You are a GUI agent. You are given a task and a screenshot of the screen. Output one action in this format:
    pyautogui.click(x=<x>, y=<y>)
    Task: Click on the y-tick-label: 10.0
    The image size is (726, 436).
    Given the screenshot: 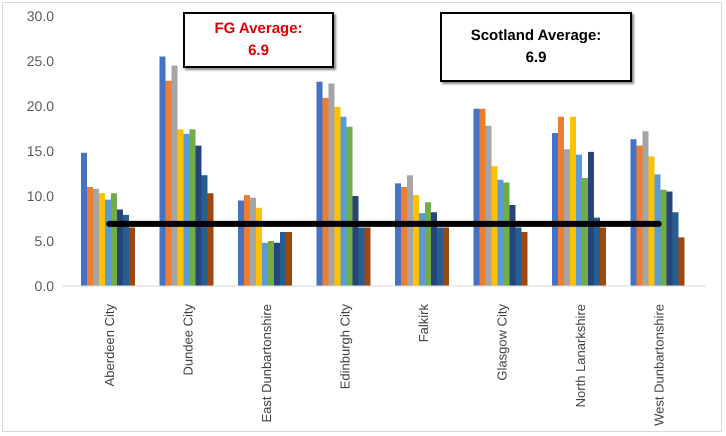 What is the action you would take?
    pyautogui.click(x=40, y=196)
    